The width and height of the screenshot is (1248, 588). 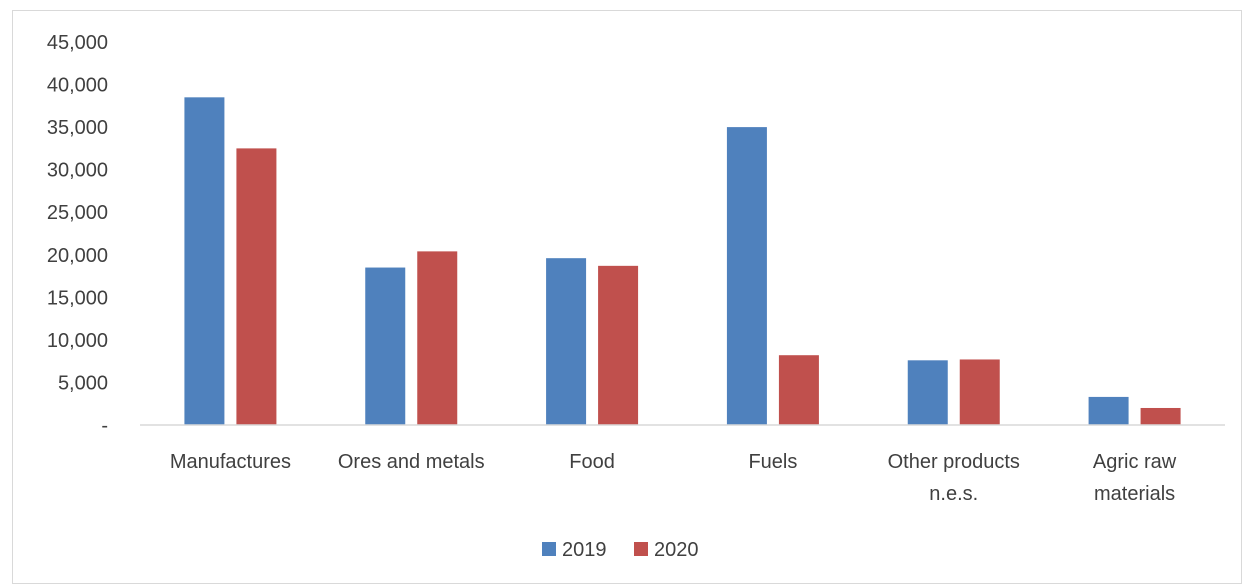 What do you see at coordinates (620, 550) in the screenshot?
I see `legend: 2019 2020` at bounding box center [620, 550].